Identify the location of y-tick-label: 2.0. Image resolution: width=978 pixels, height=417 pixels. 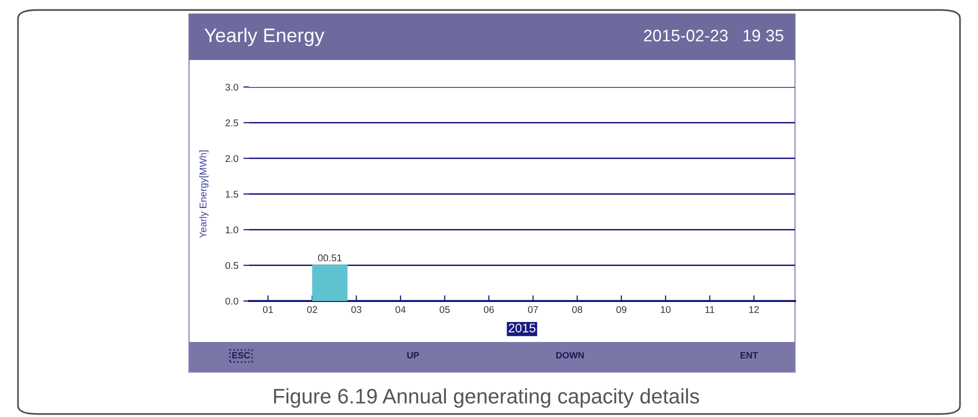
(232, 158).